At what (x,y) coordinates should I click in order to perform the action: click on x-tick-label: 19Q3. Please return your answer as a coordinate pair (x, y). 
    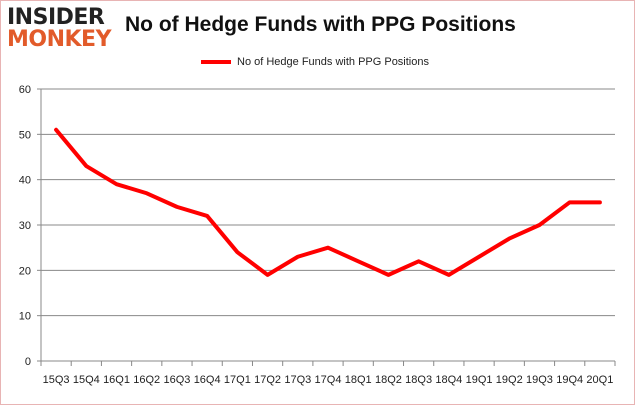
    Looking at the image, I should click on (539, 380).